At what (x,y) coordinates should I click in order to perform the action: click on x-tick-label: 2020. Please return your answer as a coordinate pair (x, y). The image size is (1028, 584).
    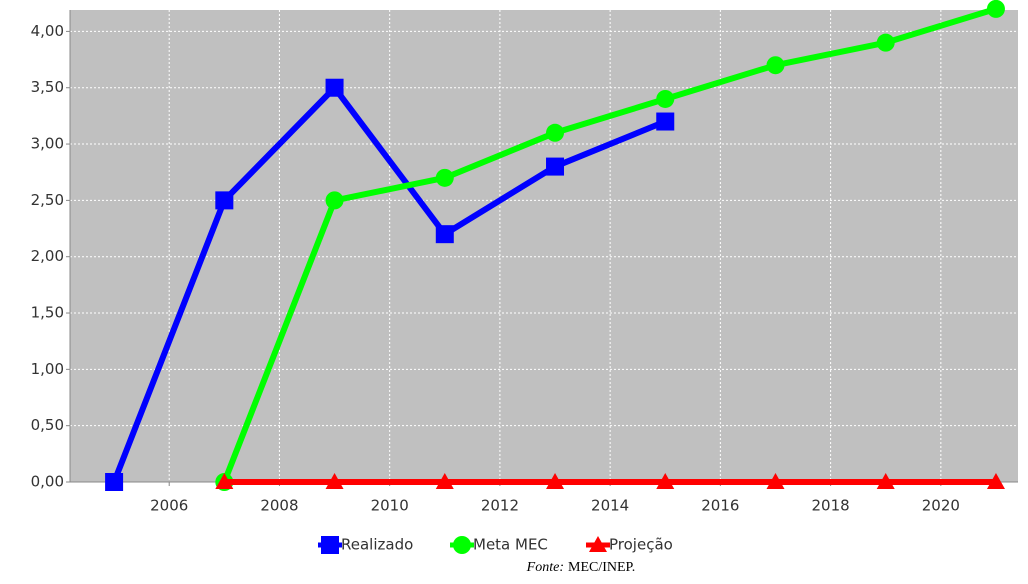
    Looking at the image, I should click on (941, 506).